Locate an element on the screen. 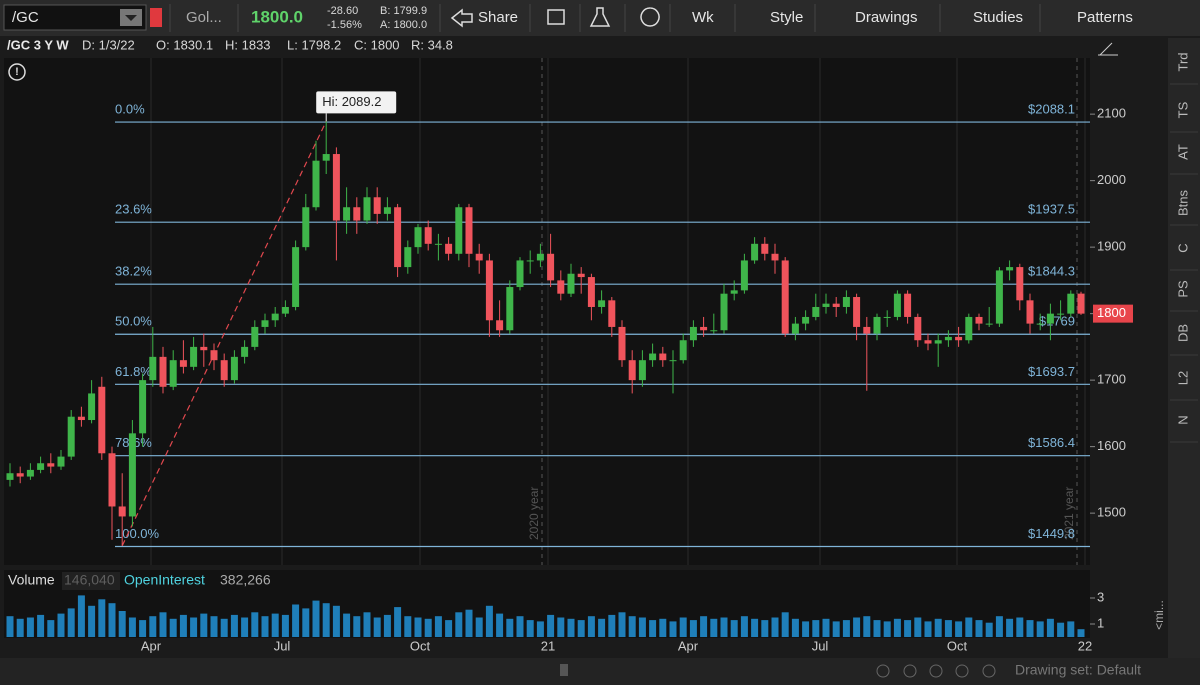 The height and width of the screenshot is (685, 1200). info-icon is located at coordinates (17, 72).